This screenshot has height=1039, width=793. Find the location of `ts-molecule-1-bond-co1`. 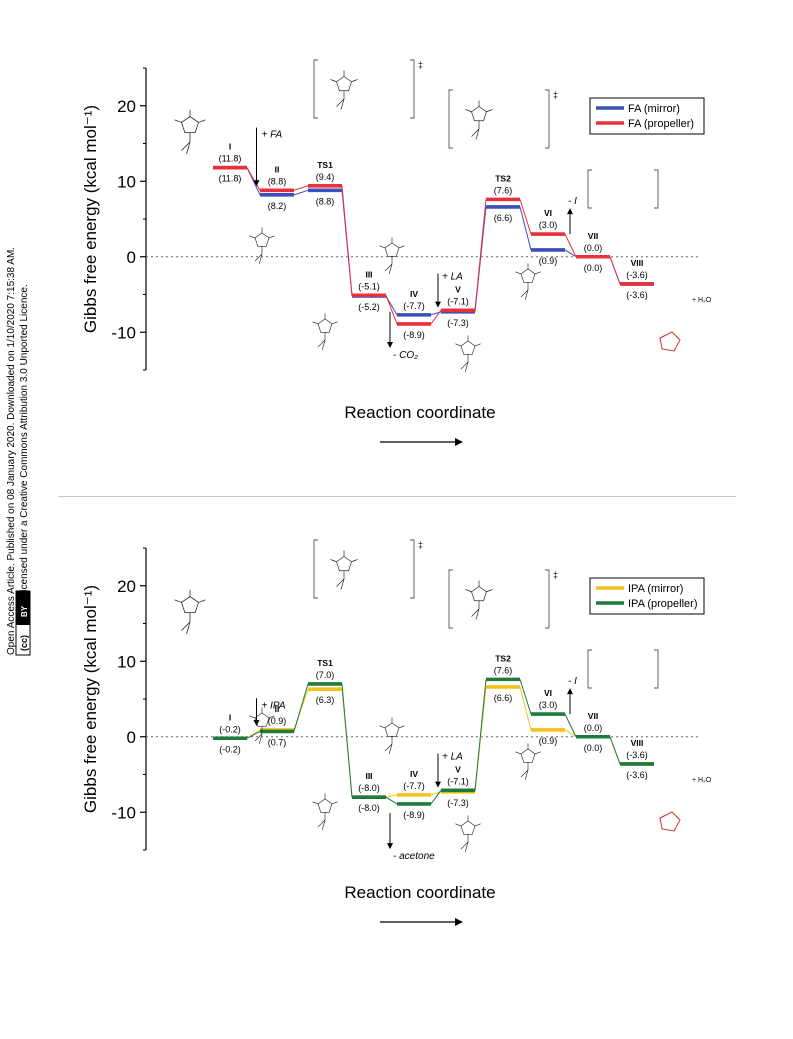

ts-molecule-1-bond-co1 is located at coordinates (475, 612).